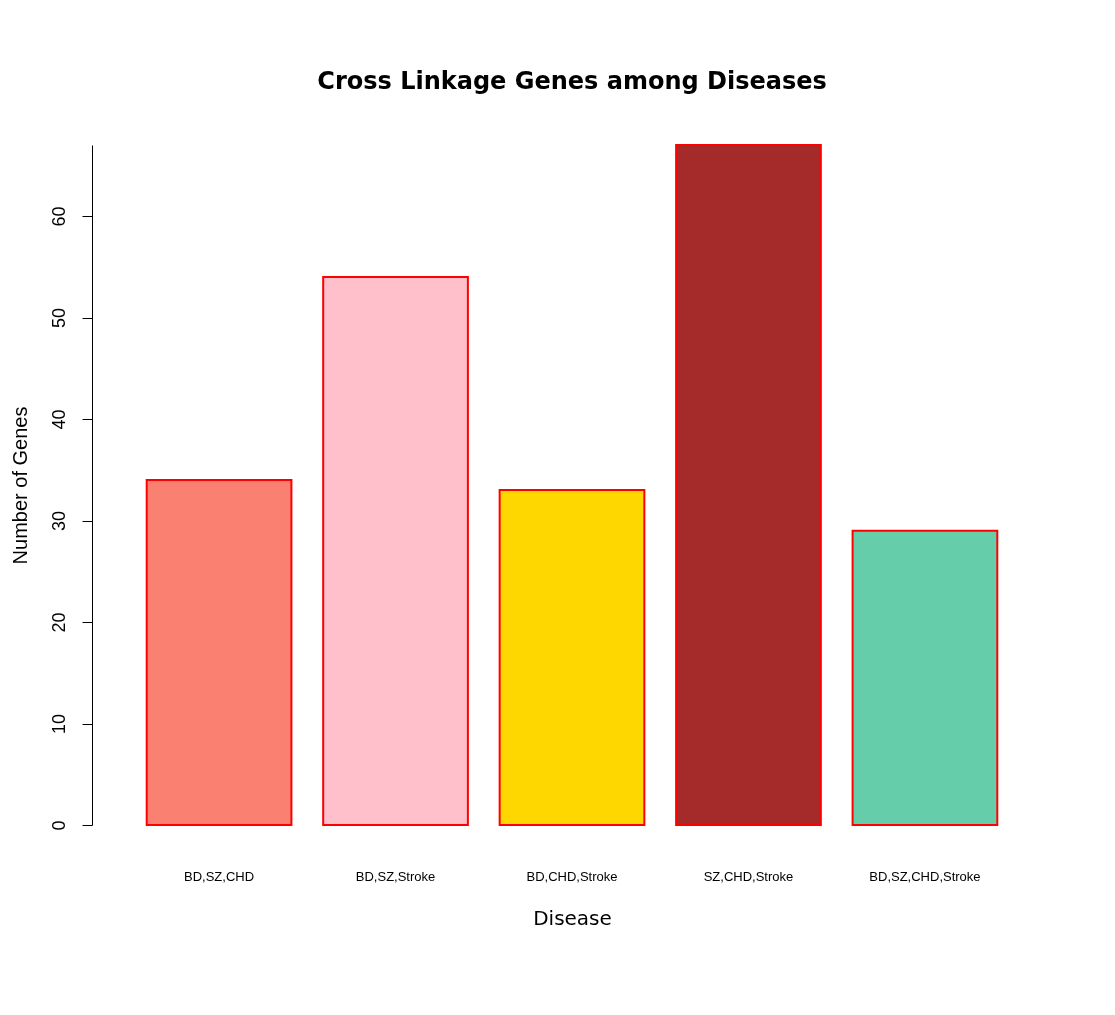 The height and width of the screenshot is (1015, 1115). What do you see at coordinates (58, 724) in the screenshot?
I see `y-tick-label: 10` at bounding box center [58, 724].